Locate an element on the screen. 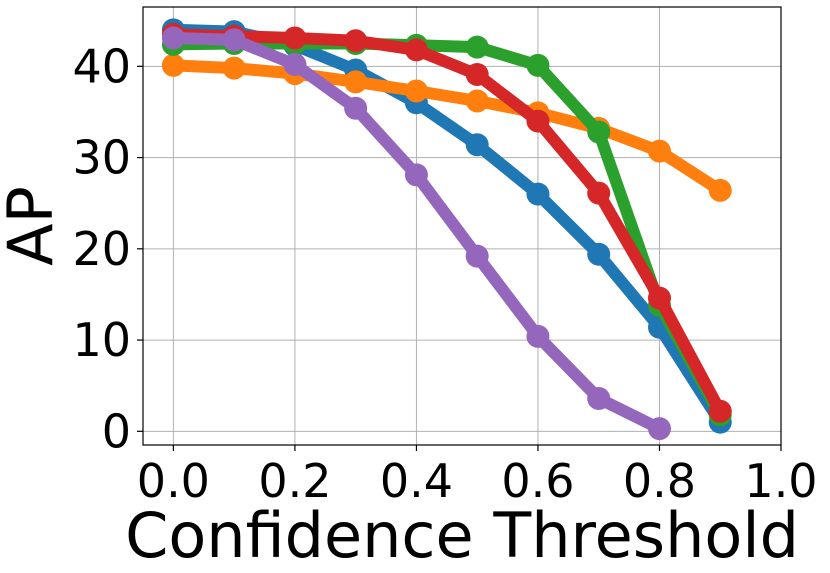  x-axis-label: Confidence Threshold is located at coordinates (462, 535).